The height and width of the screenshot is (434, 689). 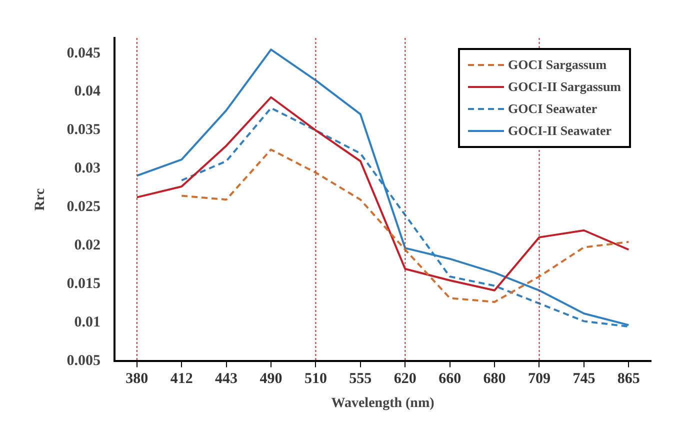 What do you see at coordinates (83, 53) in the screenshot?
I see `y-tick-label: 0.045` at bounding box center [83, 53].